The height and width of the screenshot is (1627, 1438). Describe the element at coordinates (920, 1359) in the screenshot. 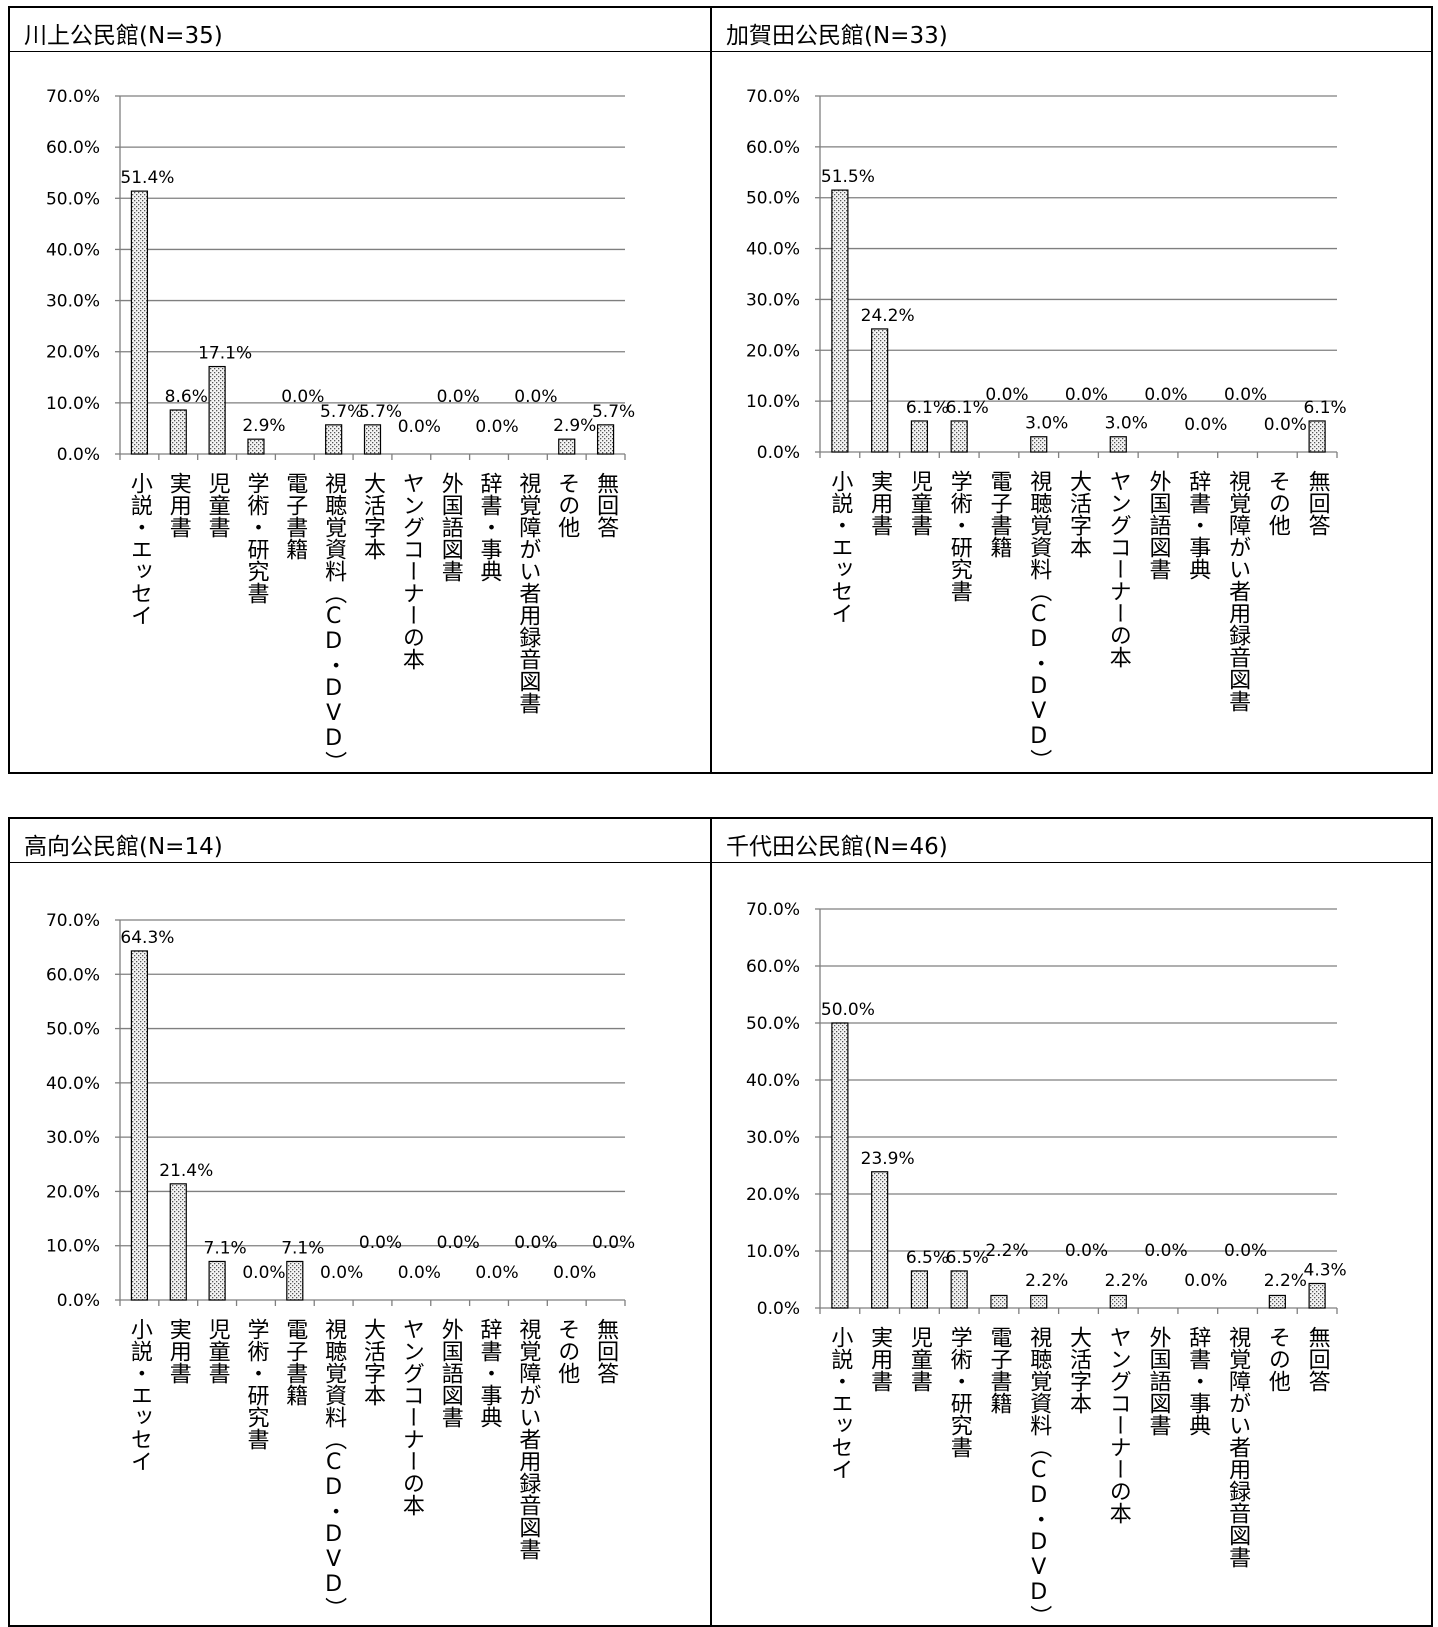

I see `x-category-label: 児童書` at that location.